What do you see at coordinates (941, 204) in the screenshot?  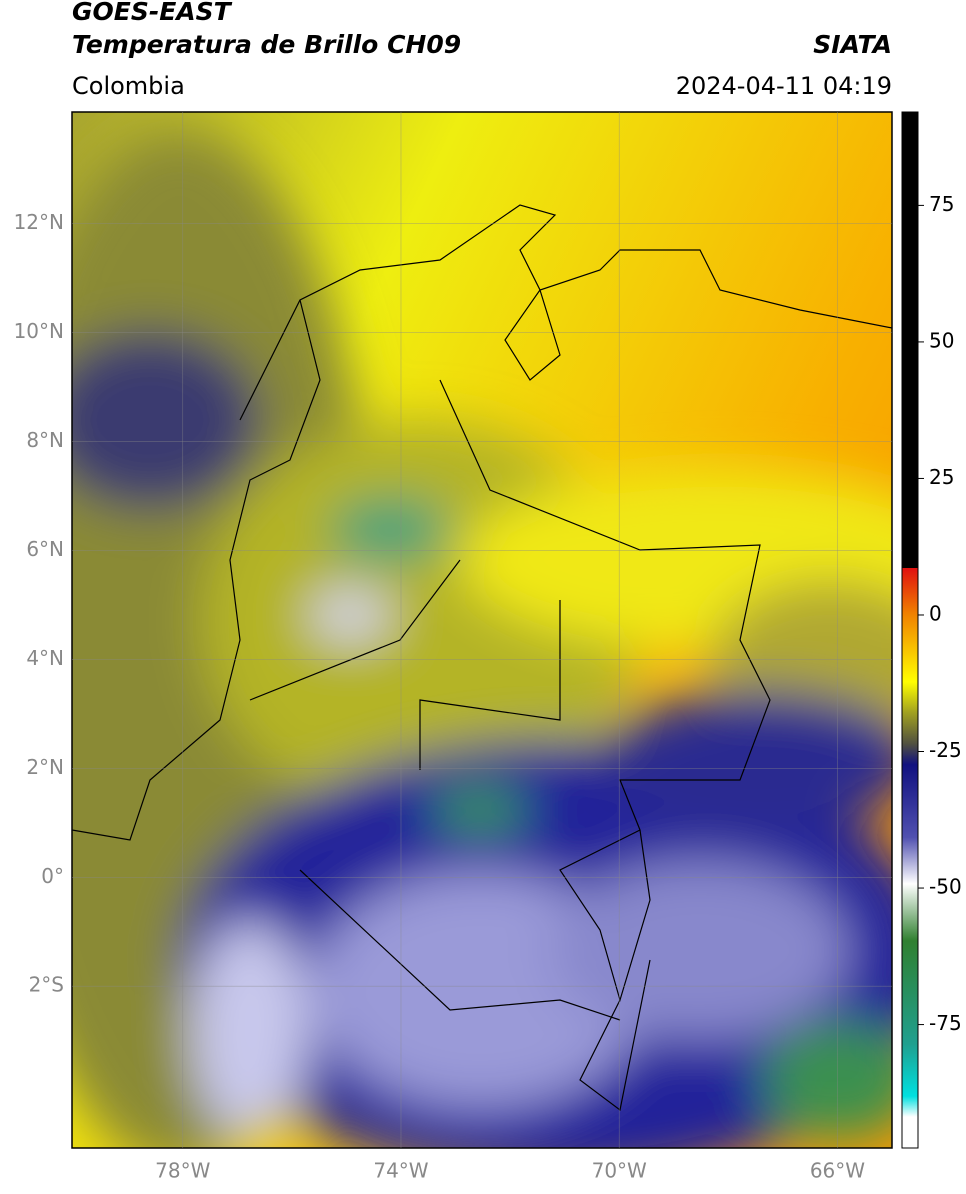 I see `colorbar-tick-label: 75` at bounding box center [941, 204].